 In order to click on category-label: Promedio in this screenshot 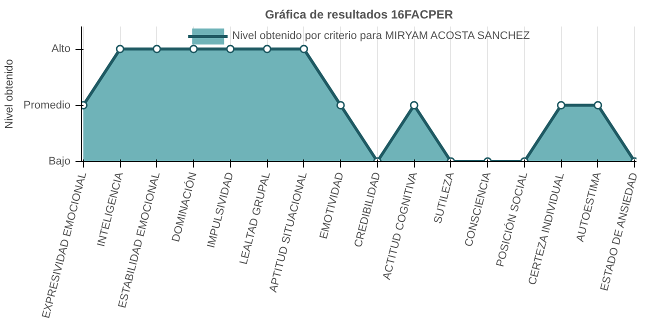, I will do `click(46, 105)`.